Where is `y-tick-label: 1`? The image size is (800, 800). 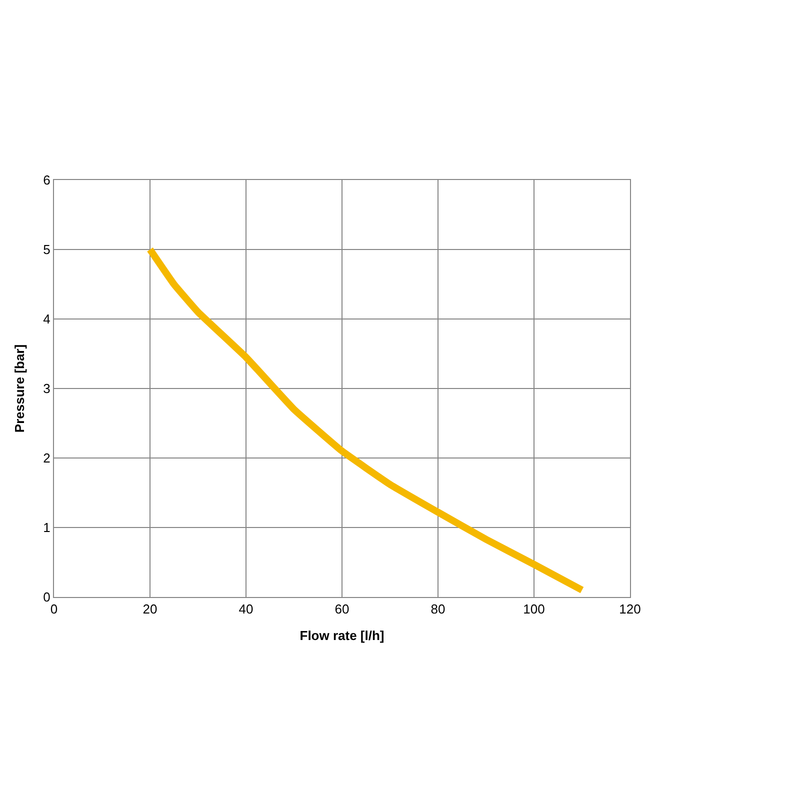 y-tick-label: 1 is located at coordinates (46, 528).